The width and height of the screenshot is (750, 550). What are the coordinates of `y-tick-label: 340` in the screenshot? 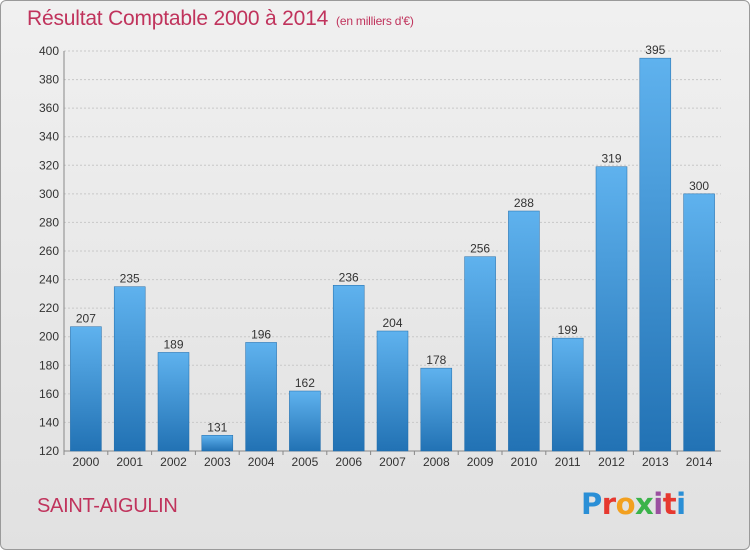 It's located at (49, 137).